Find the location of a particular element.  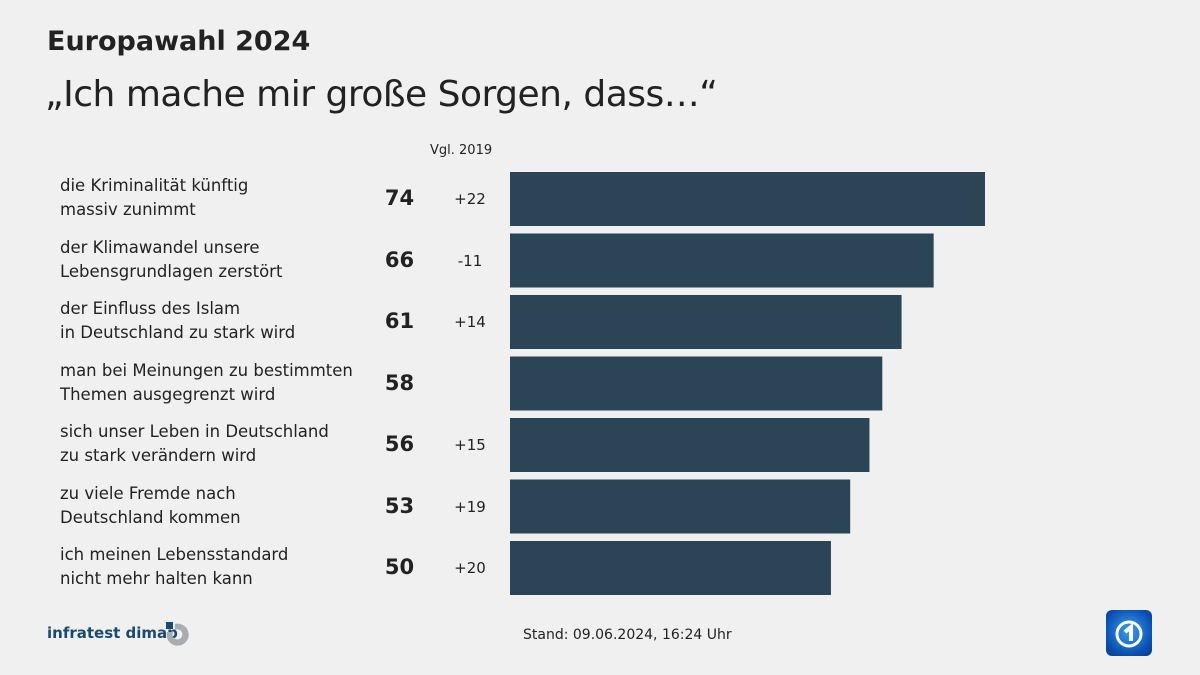

tagesschau-logo-icon is located at coordinates (1129, 633).